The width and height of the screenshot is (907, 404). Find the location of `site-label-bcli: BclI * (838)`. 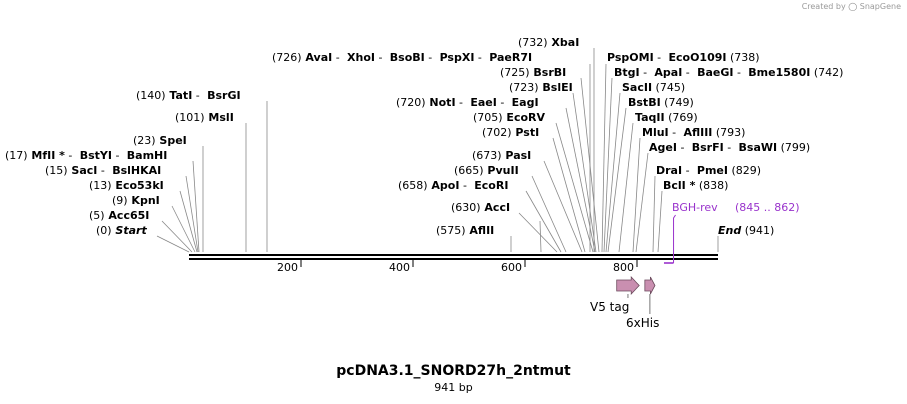

site-label-bcli: BclI * (838) is located at coordinates (695, 185).